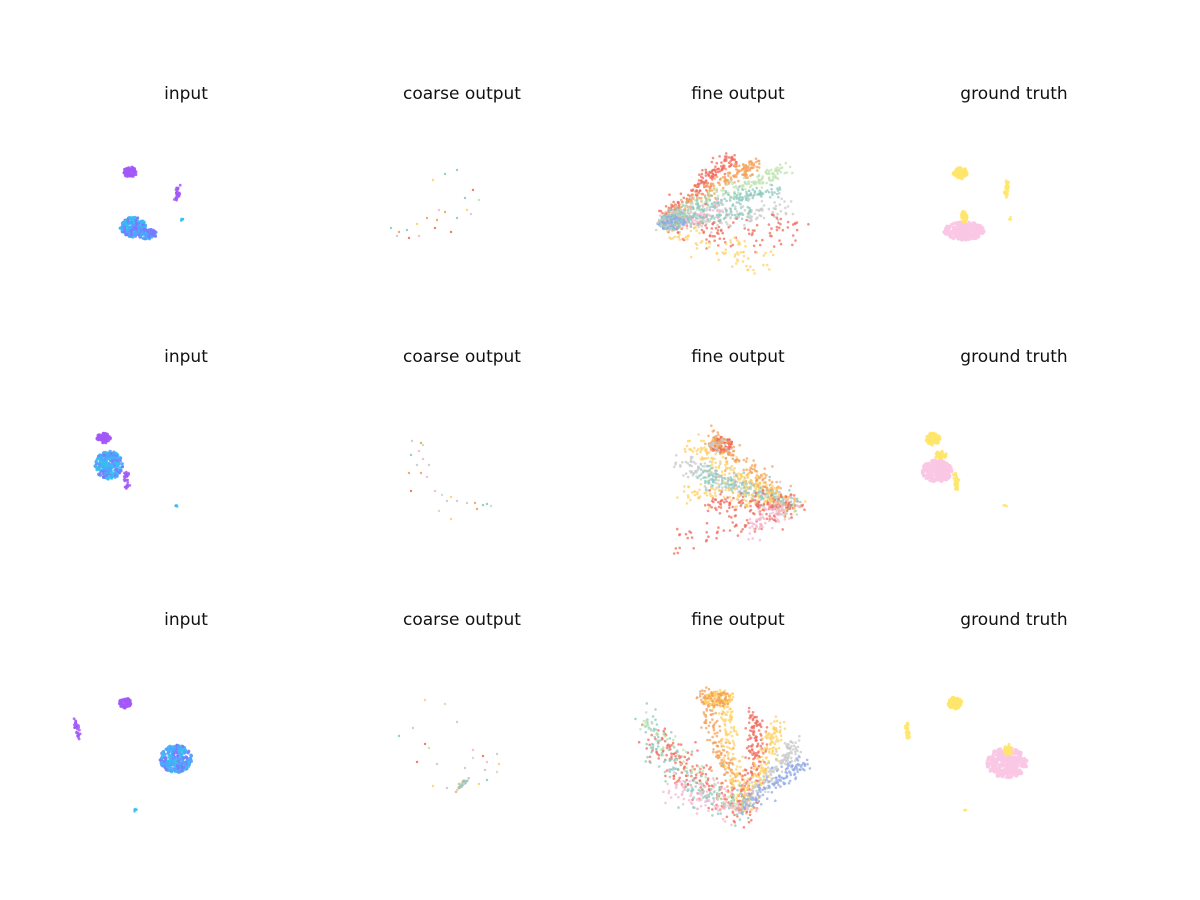  What do you see at coordinates (738, 472) in the screenshot?
I see `panel-r2-c3: fine output` at bounding box center [738, 472].